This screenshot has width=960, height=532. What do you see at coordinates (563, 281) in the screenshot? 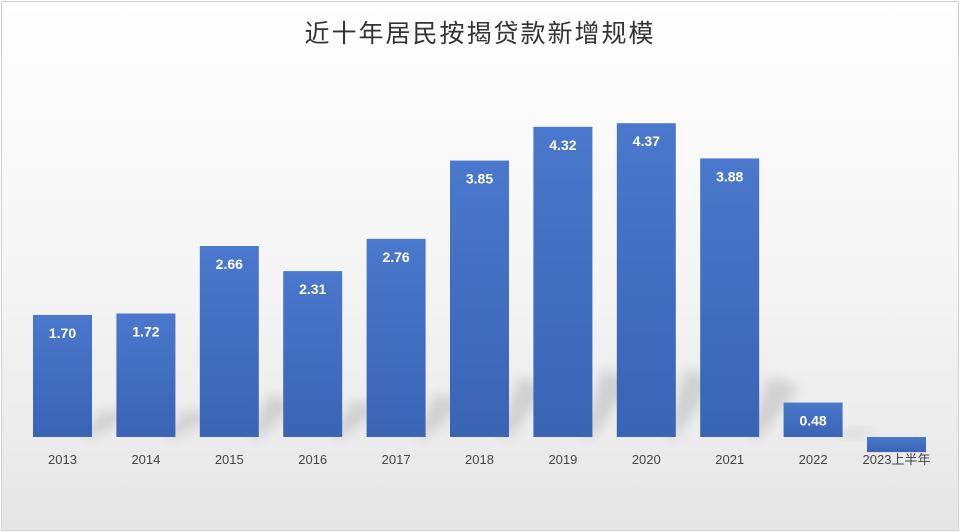
I see `bar-2019` at bounding box center [563, 281].